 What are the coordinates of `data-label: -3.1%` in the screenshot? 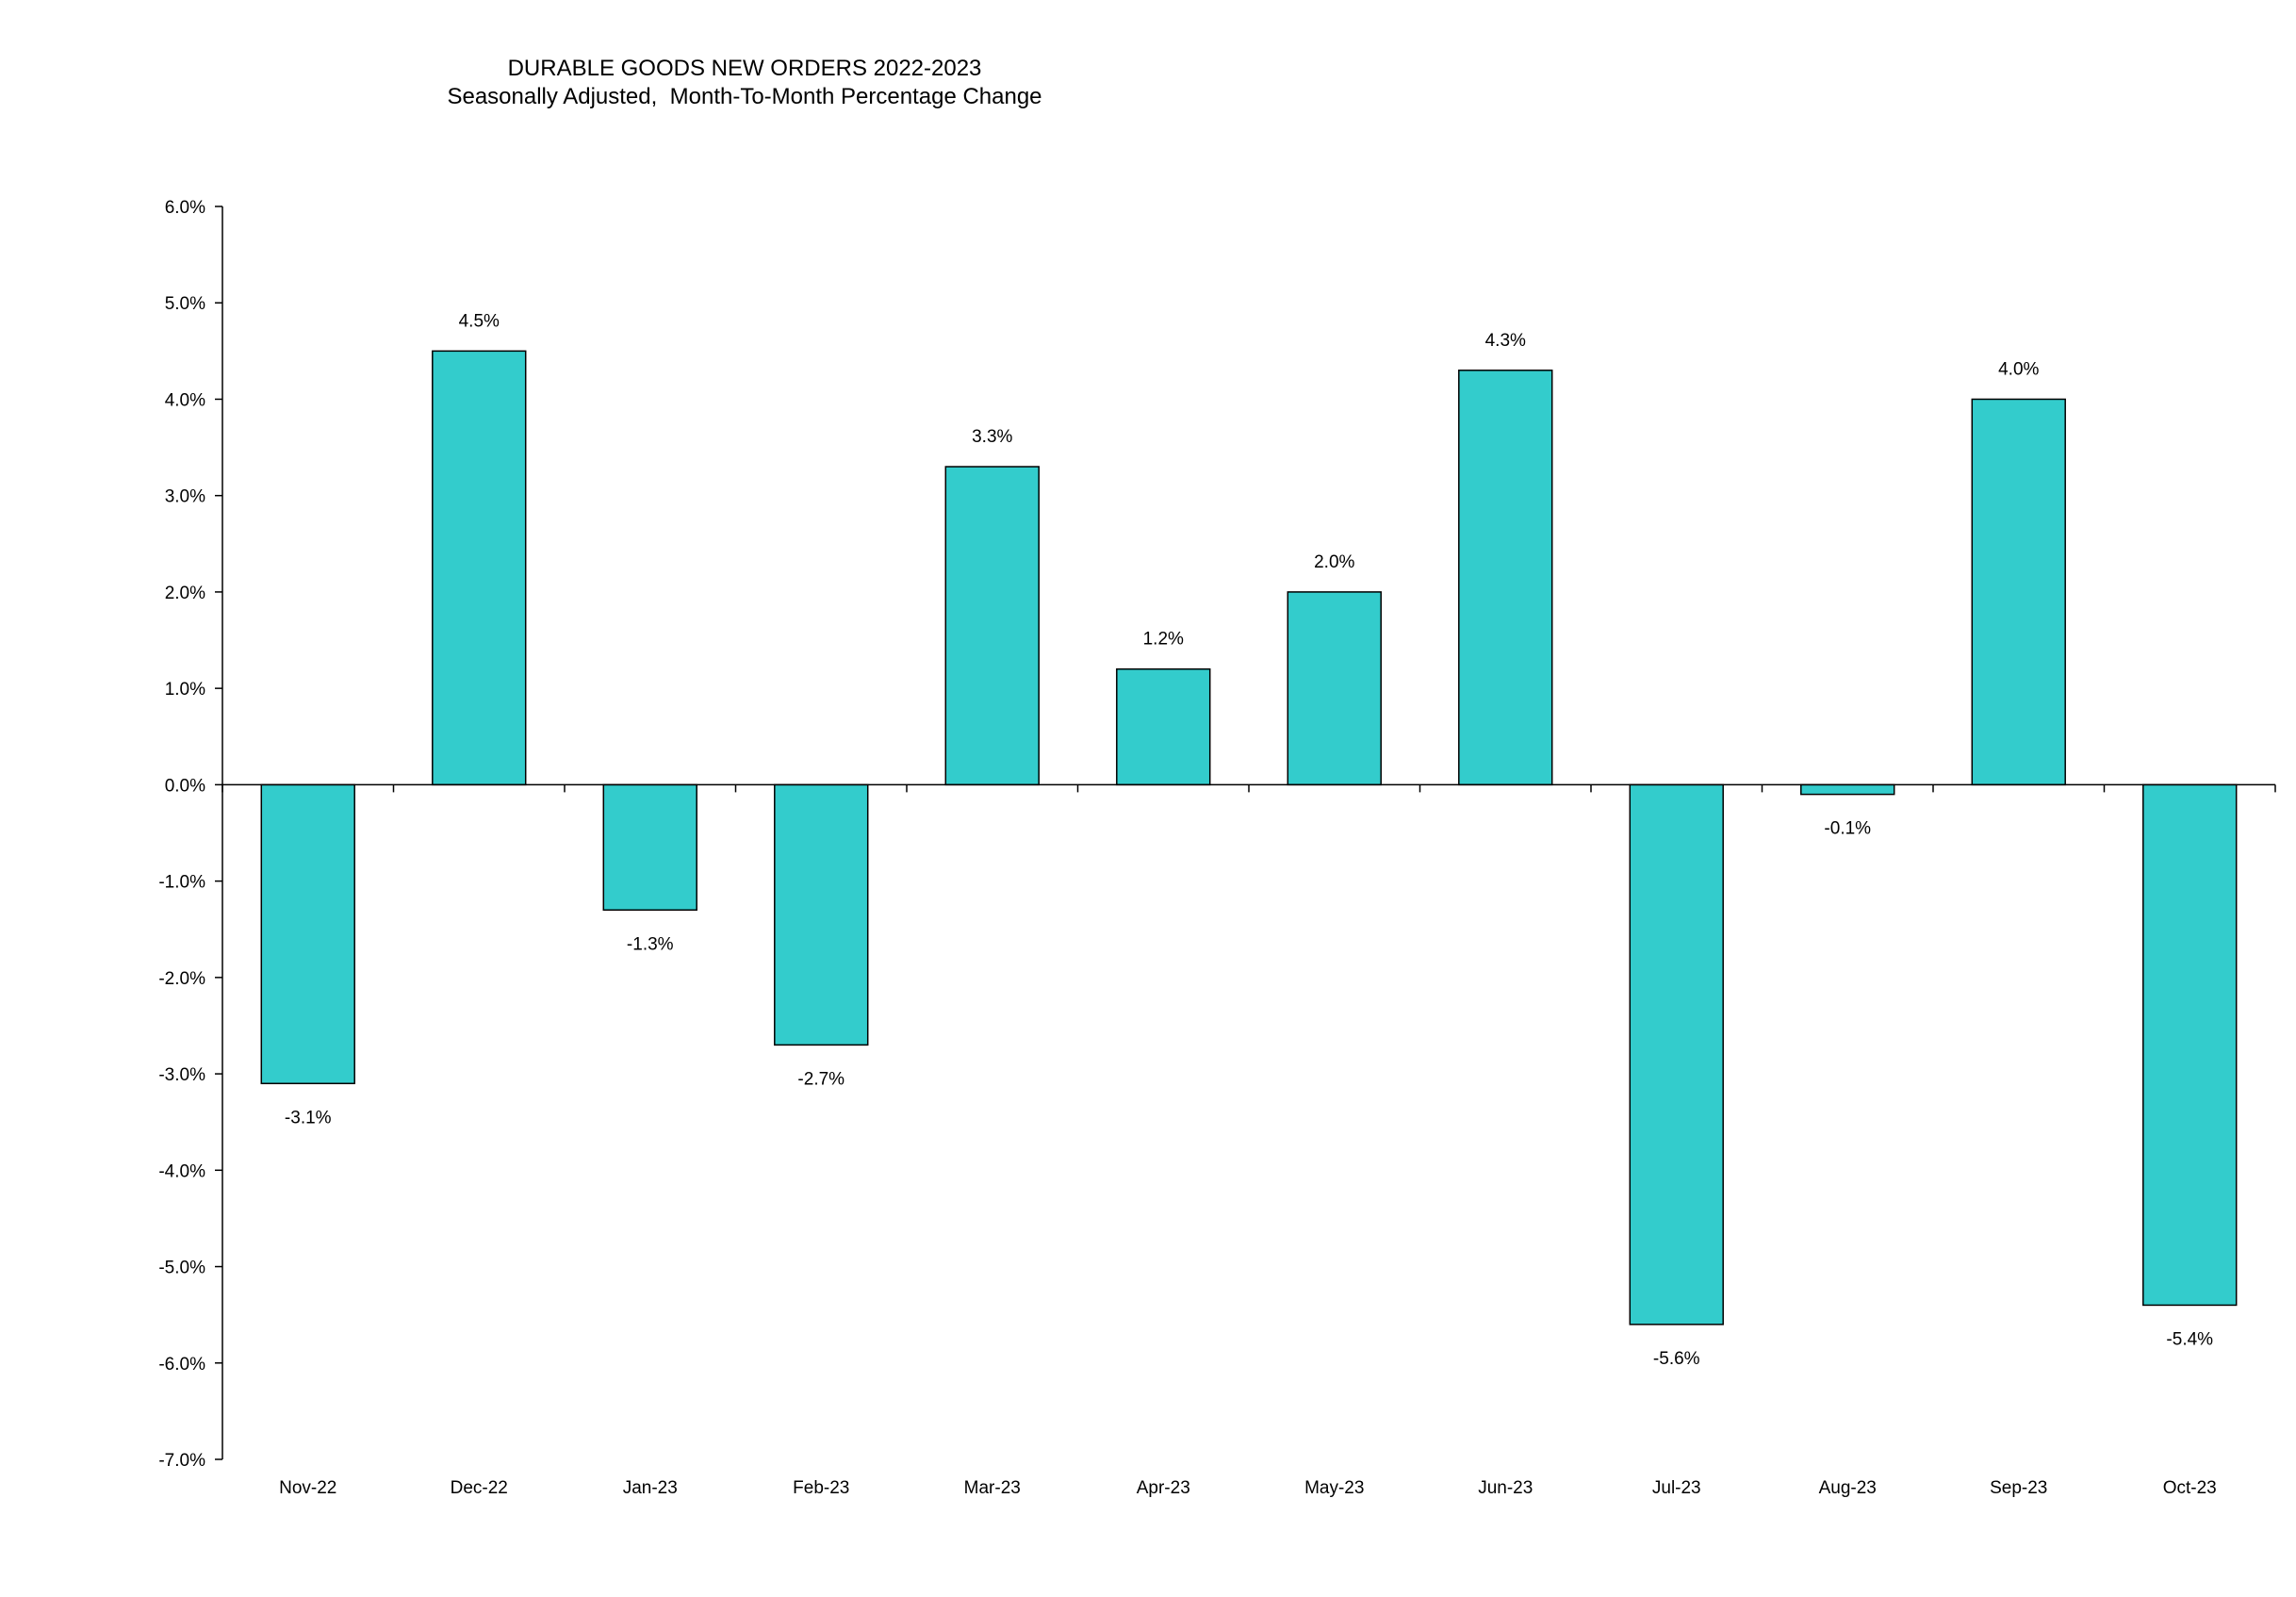 It's located at (308, 1118).